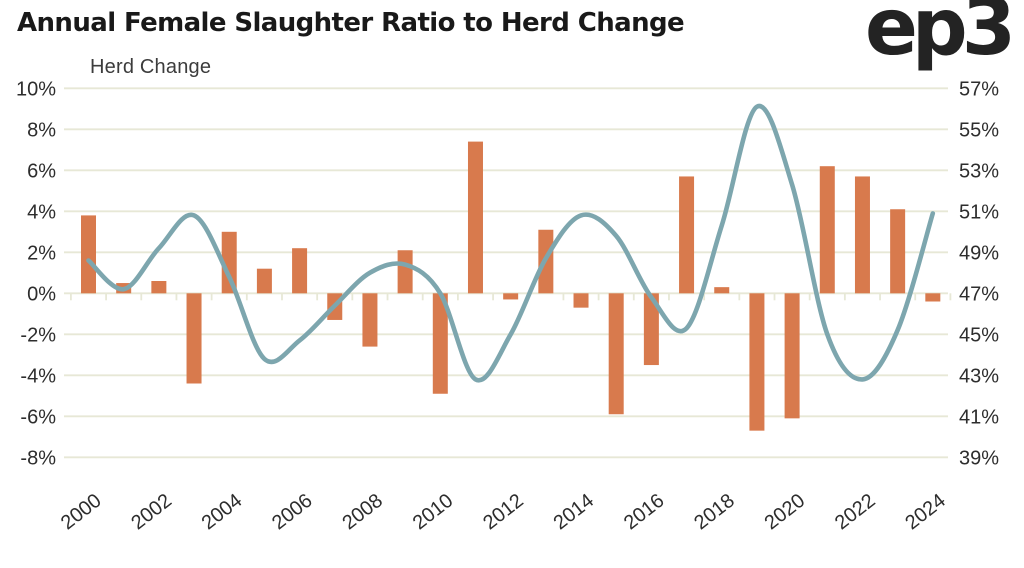 Image resolution: width=1024 pixels, height=568 pixels. Describe the element at coordinates (194, 338) in the screenshot. I see `bar-2003` at that location.